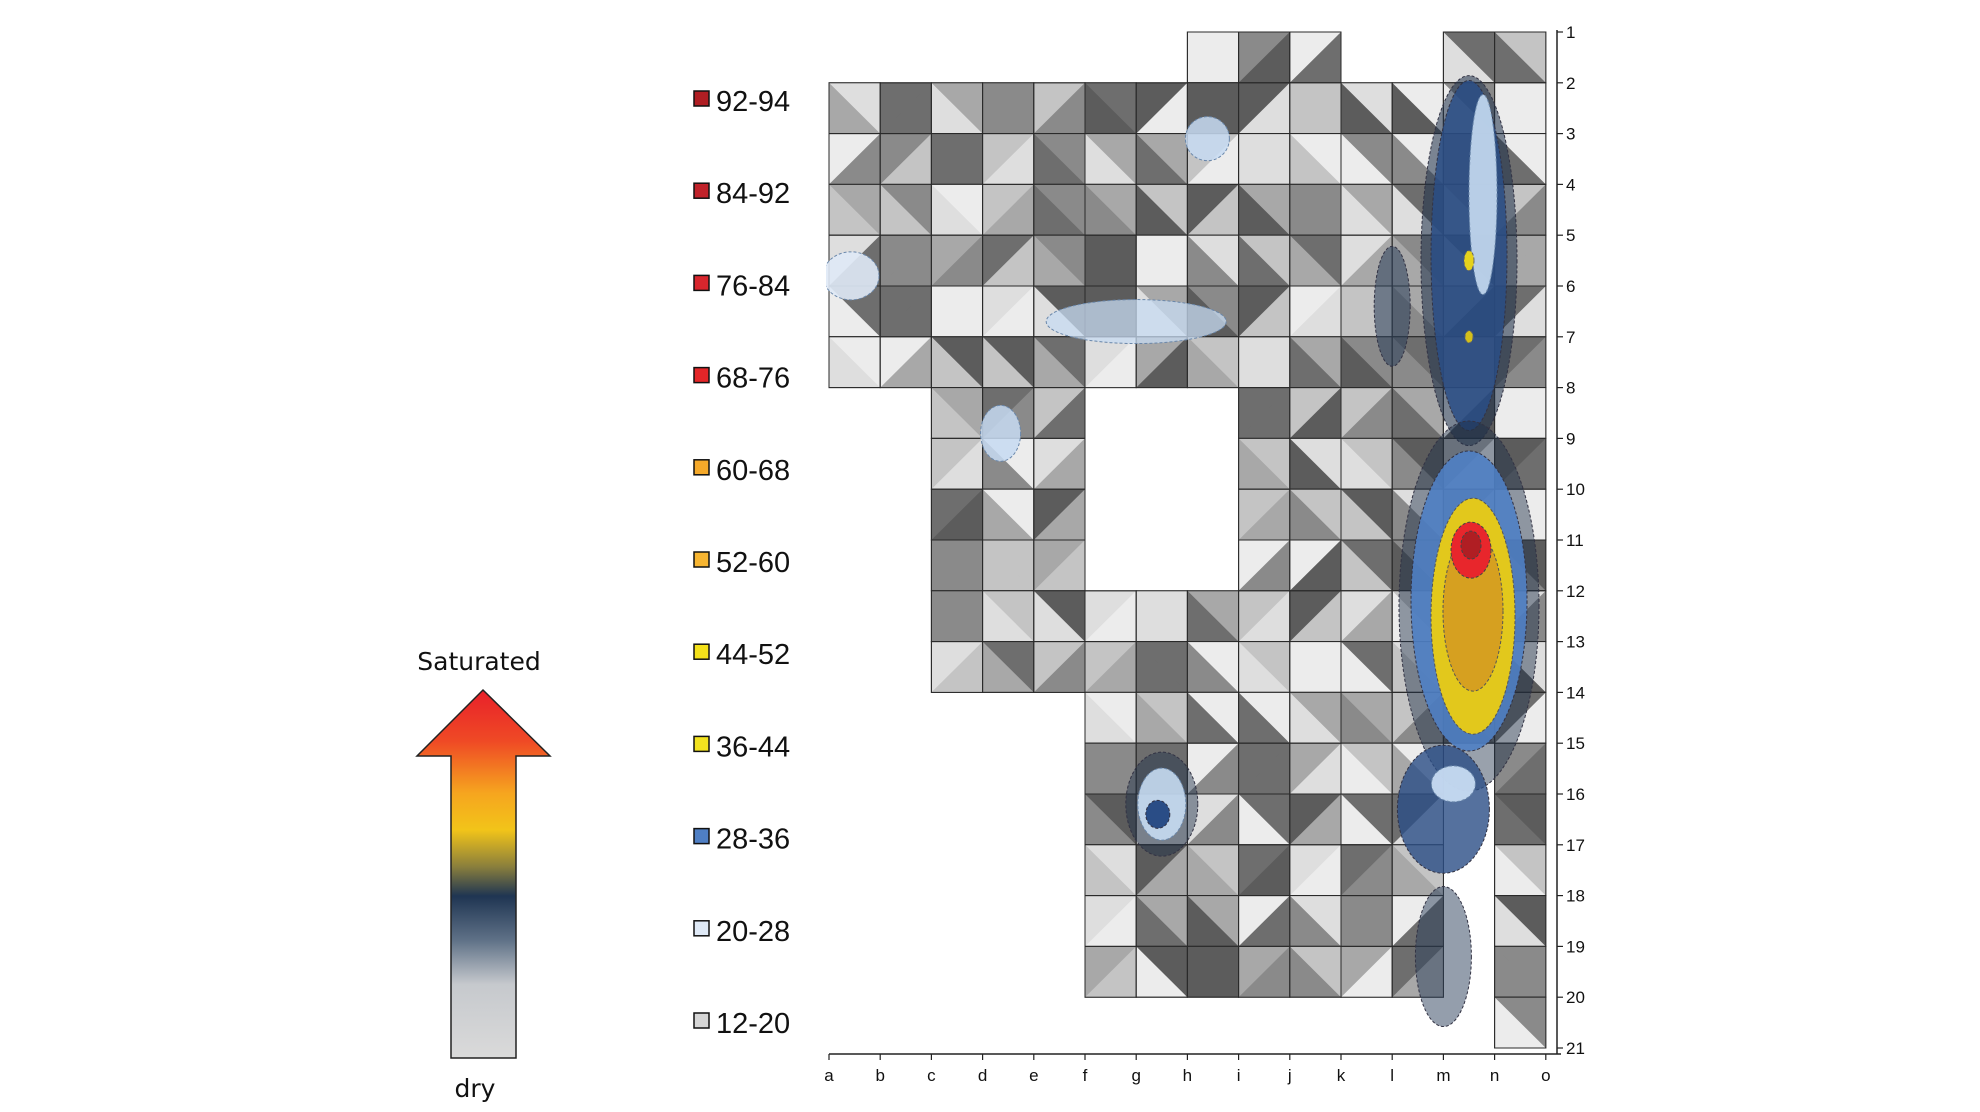 The height and width of the screenshot is (1112, 1980). What do you see at coordinates (879, 1075) in the screenshot?
I see `x-tick-label: b` at bounding box center [879, 1075].